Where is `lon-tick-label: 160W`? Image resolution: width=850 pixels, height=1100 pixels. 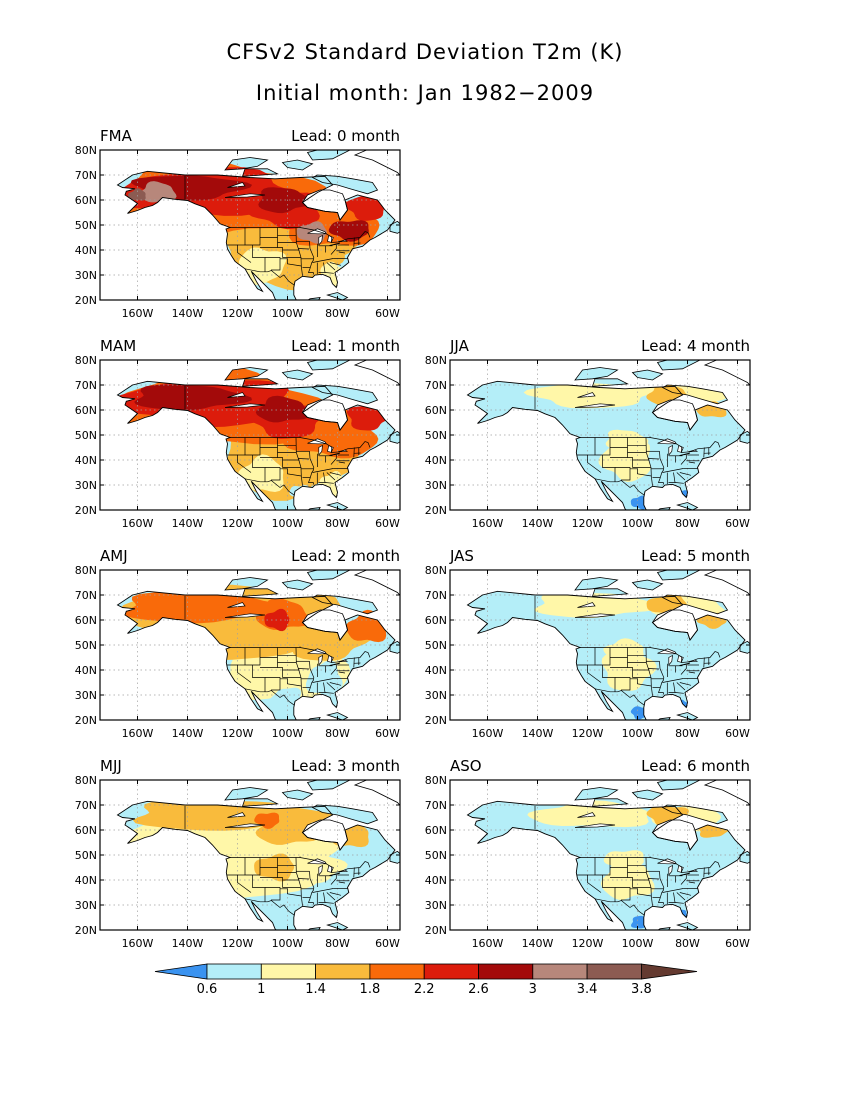 lon-tick-label: 160W is located at coordinates (488, 523).